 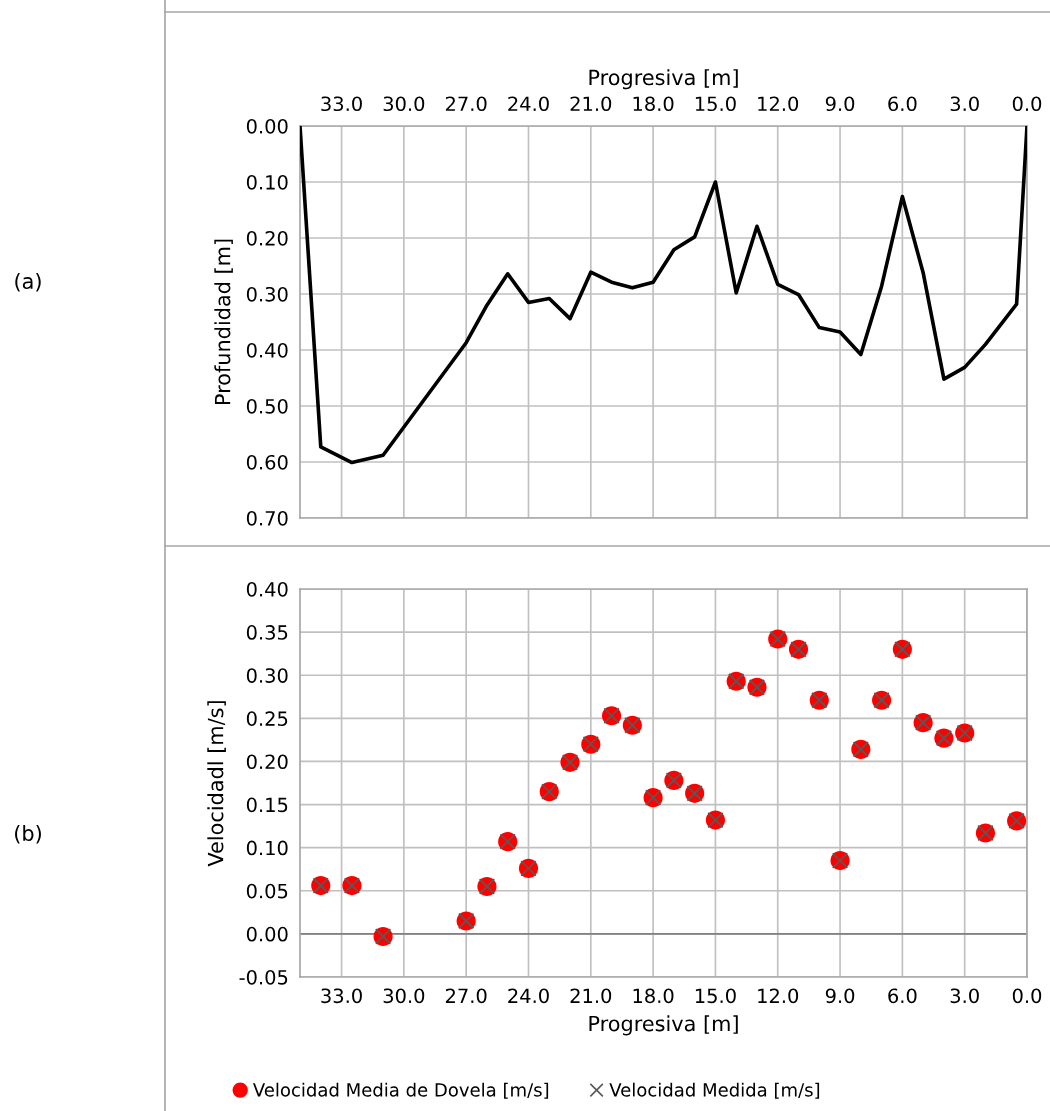 I want to click on y-tick-label: -0.05, so click(x=263, y=977).